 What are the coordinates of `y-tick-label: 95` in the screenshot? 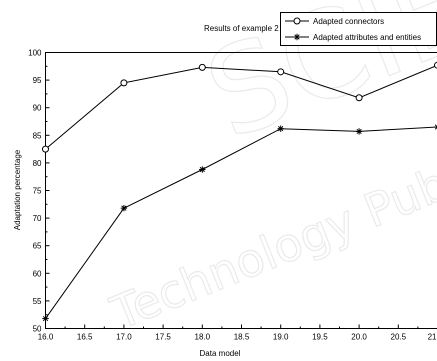 It's located at (37, 80).